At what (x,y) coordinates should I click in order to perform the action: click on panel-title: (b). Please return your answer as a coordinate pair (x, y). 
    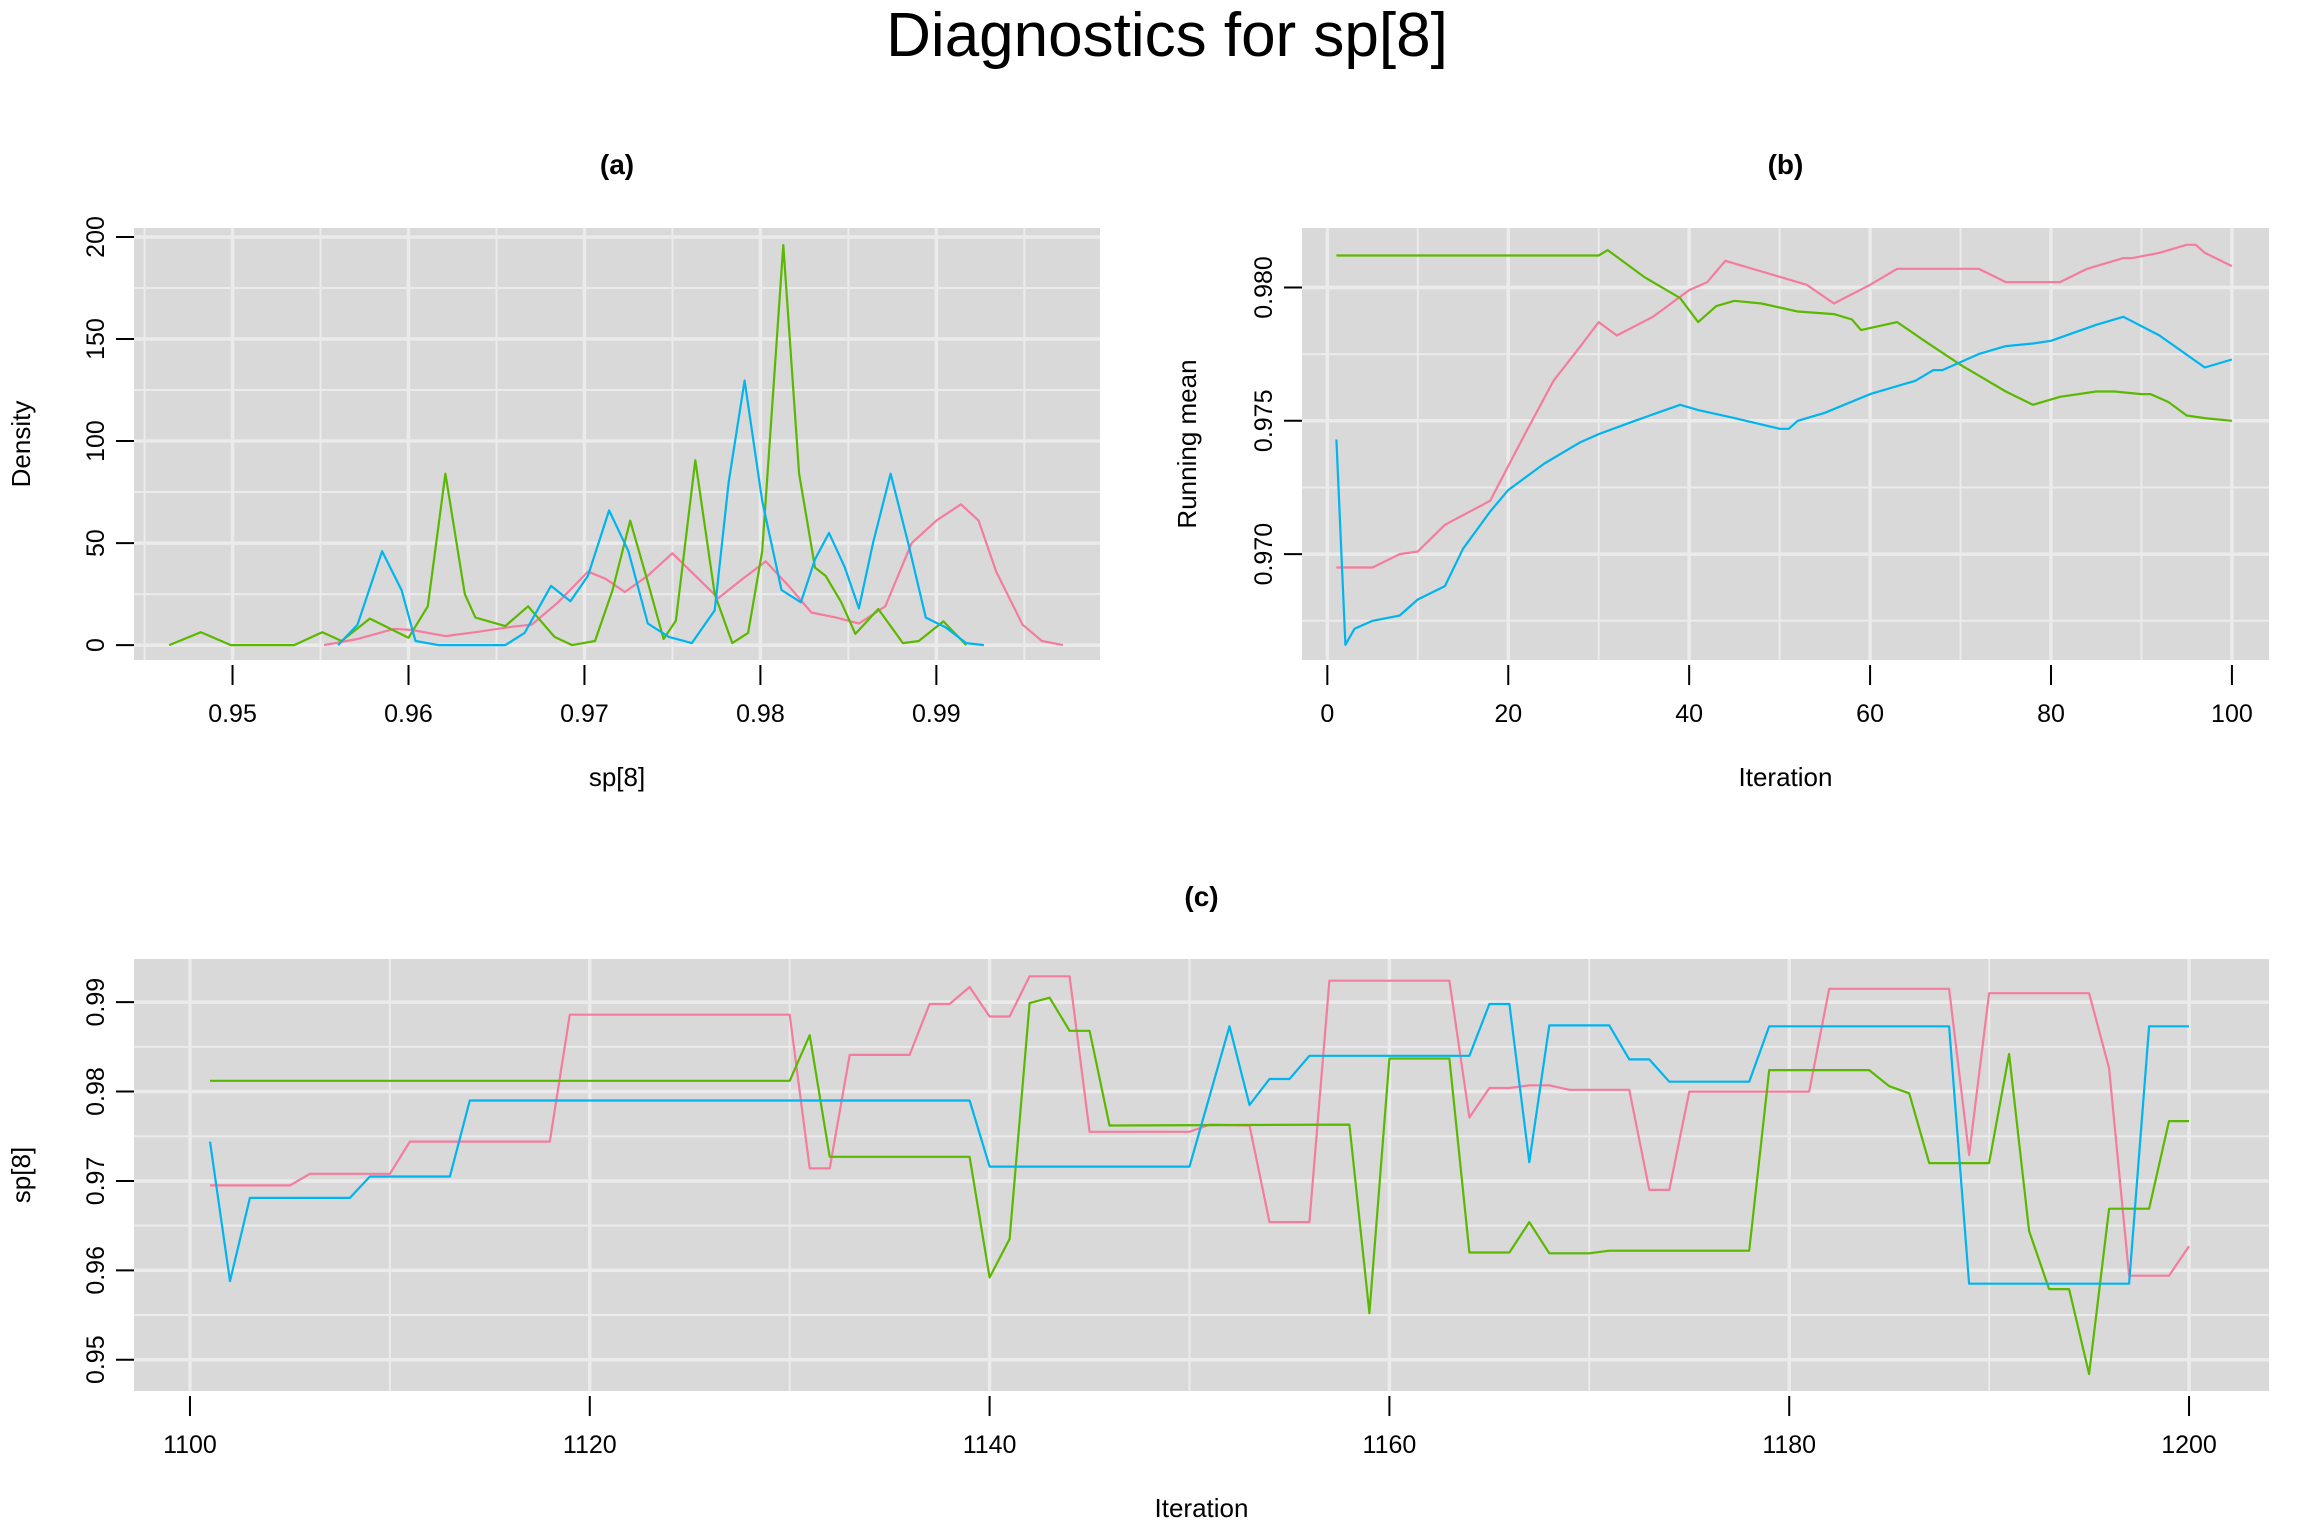
    Looking at the image, I should click on (1786, 164).